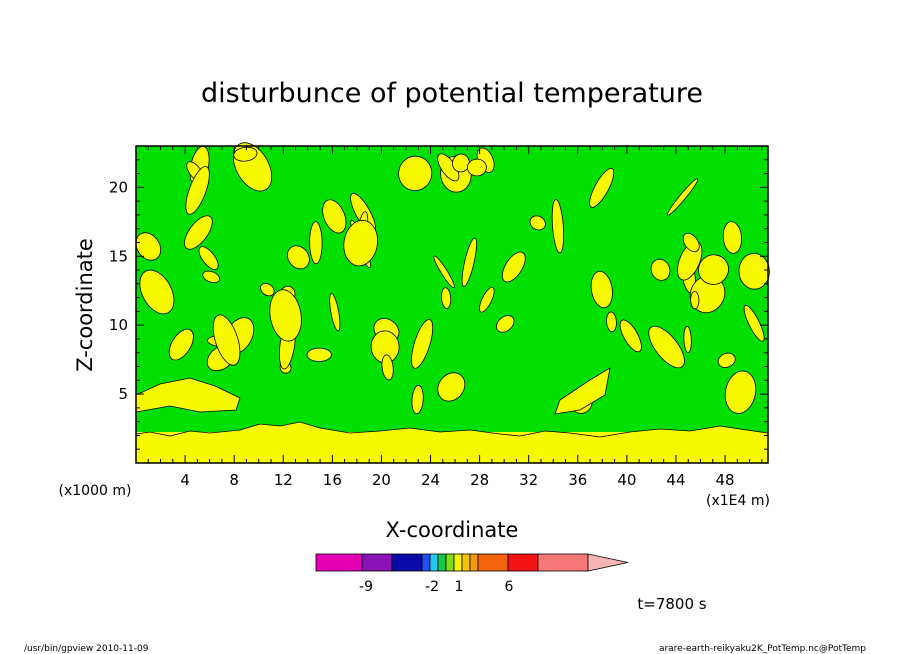 This screenshot has height=654, width=904. I want to click on x-tick-label: 8, so click(234, 480).